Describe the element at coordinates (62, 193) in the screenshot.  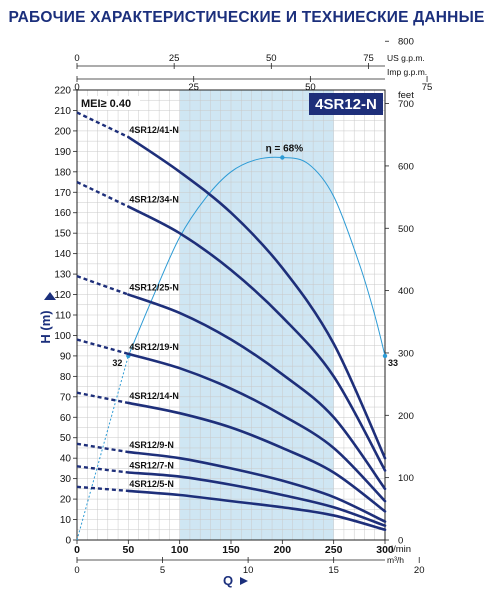
I see `y-tick-label: 170` at that location.